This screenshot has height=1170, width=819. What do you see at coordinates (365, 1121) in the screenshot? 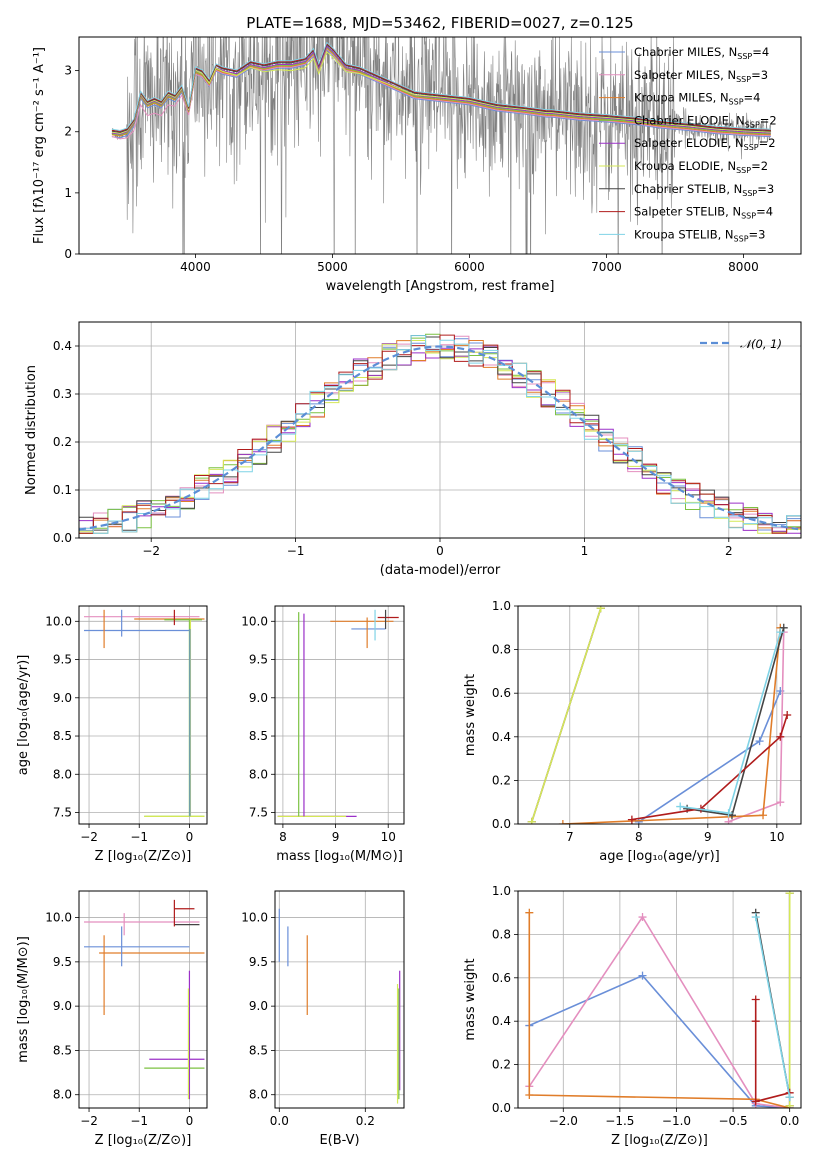
I see `x-tick-label: 0.2` at bounding box center [365, 1121].